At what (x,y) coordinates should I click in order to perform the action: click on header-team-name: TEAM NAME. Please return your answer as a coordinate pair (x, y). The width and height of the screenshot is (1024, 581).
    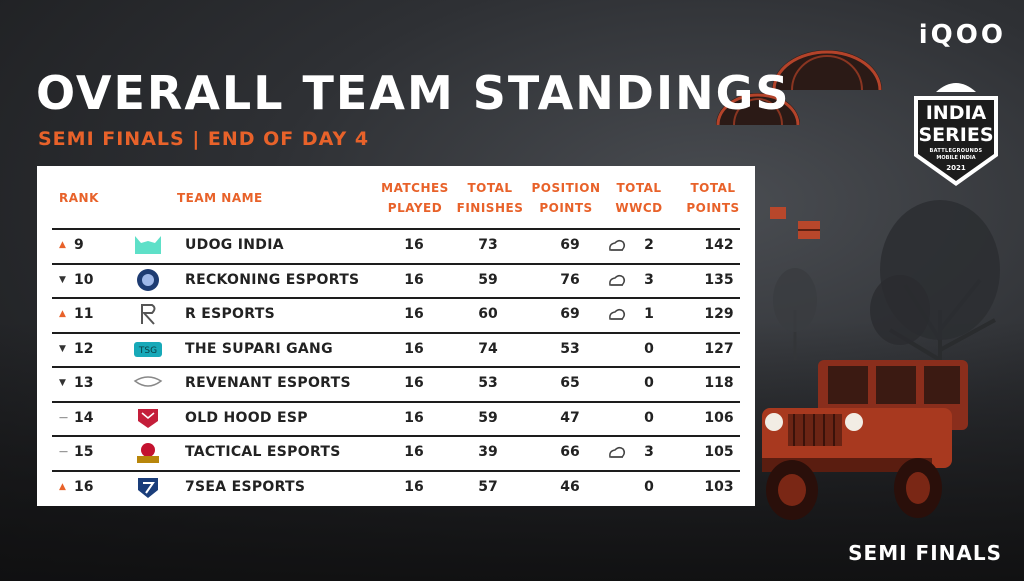
    Looking at the image, I should click on (220, 198).